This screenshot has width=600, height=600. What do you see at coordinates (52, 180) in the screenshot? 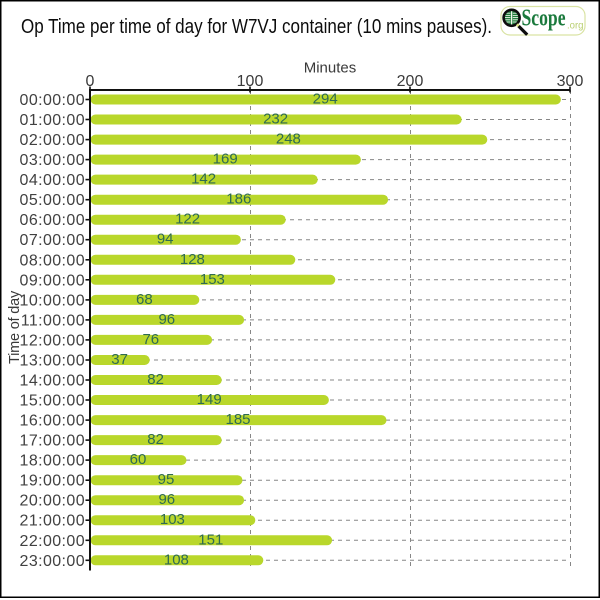
I see `svg-text: 04:00:00` at bounding box center [52, 180].